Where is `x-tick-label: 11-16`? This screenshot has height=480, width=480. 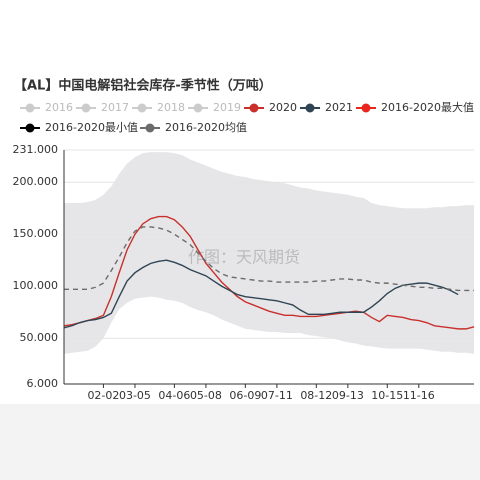 x-tick-label: 11-16 is located at coordinates (419, 395).